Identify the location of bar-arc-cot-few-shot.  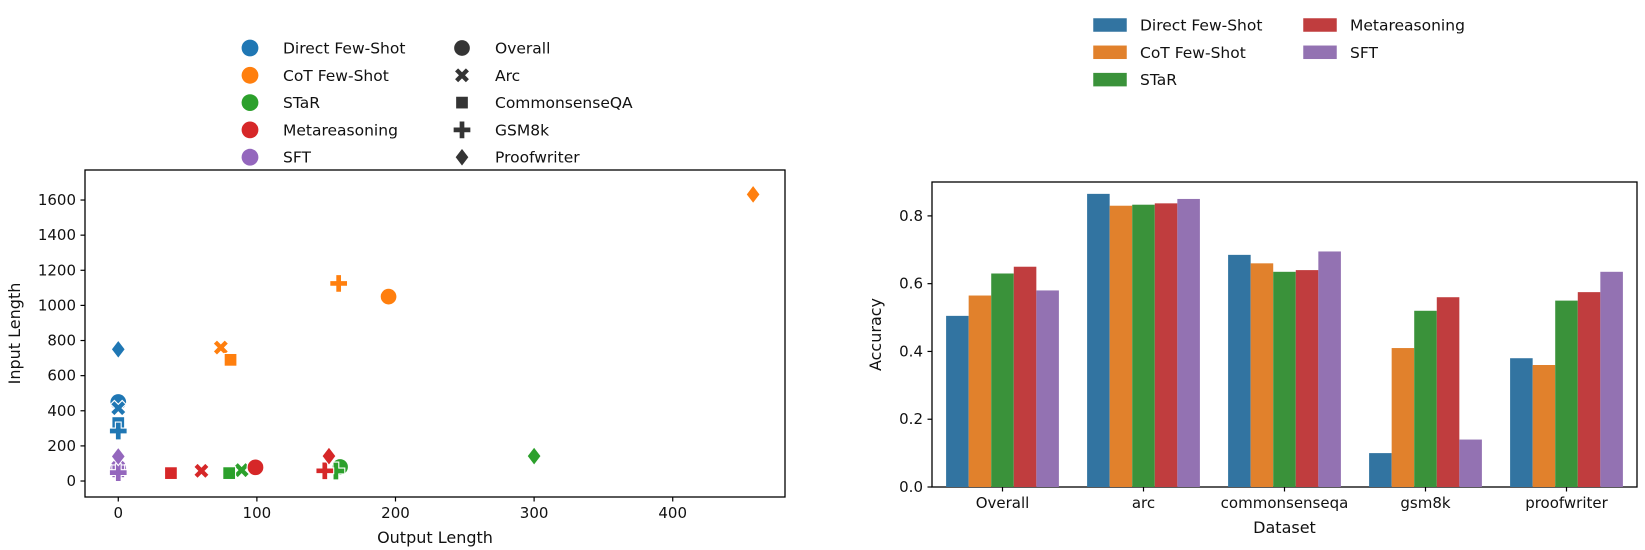
(1121, 346).